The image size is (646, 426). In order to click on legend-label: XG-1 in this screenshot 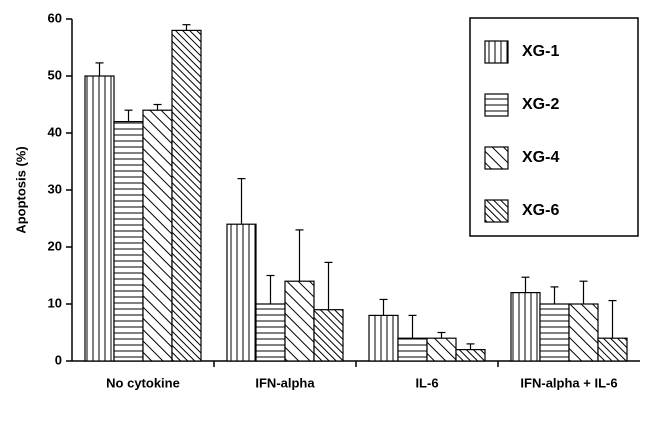, I will do `click(540, 51)`.